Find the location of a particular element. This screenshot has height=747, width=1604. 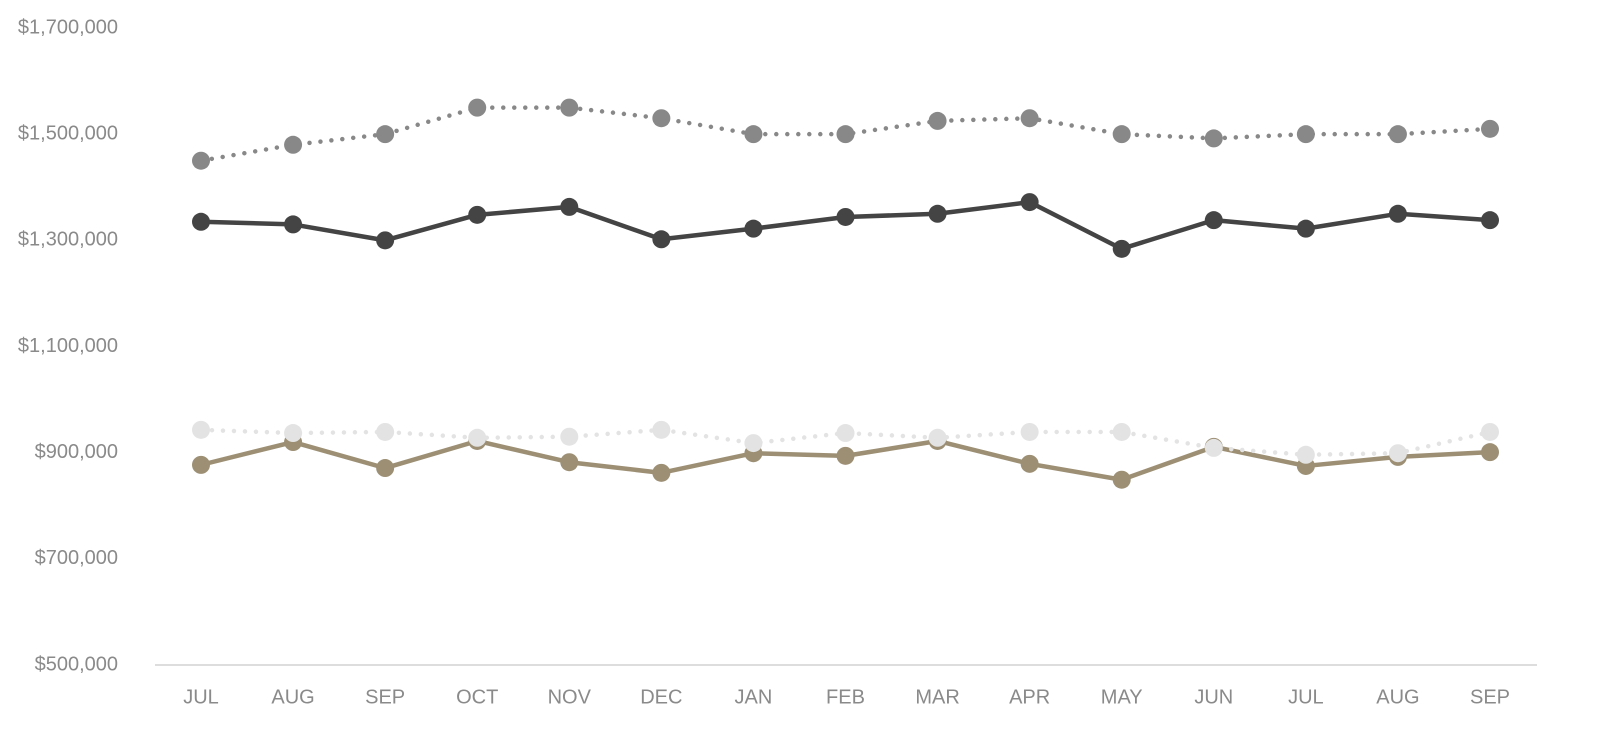

y-tick-label: $1,100,000 is located at coordinates (68, 346).